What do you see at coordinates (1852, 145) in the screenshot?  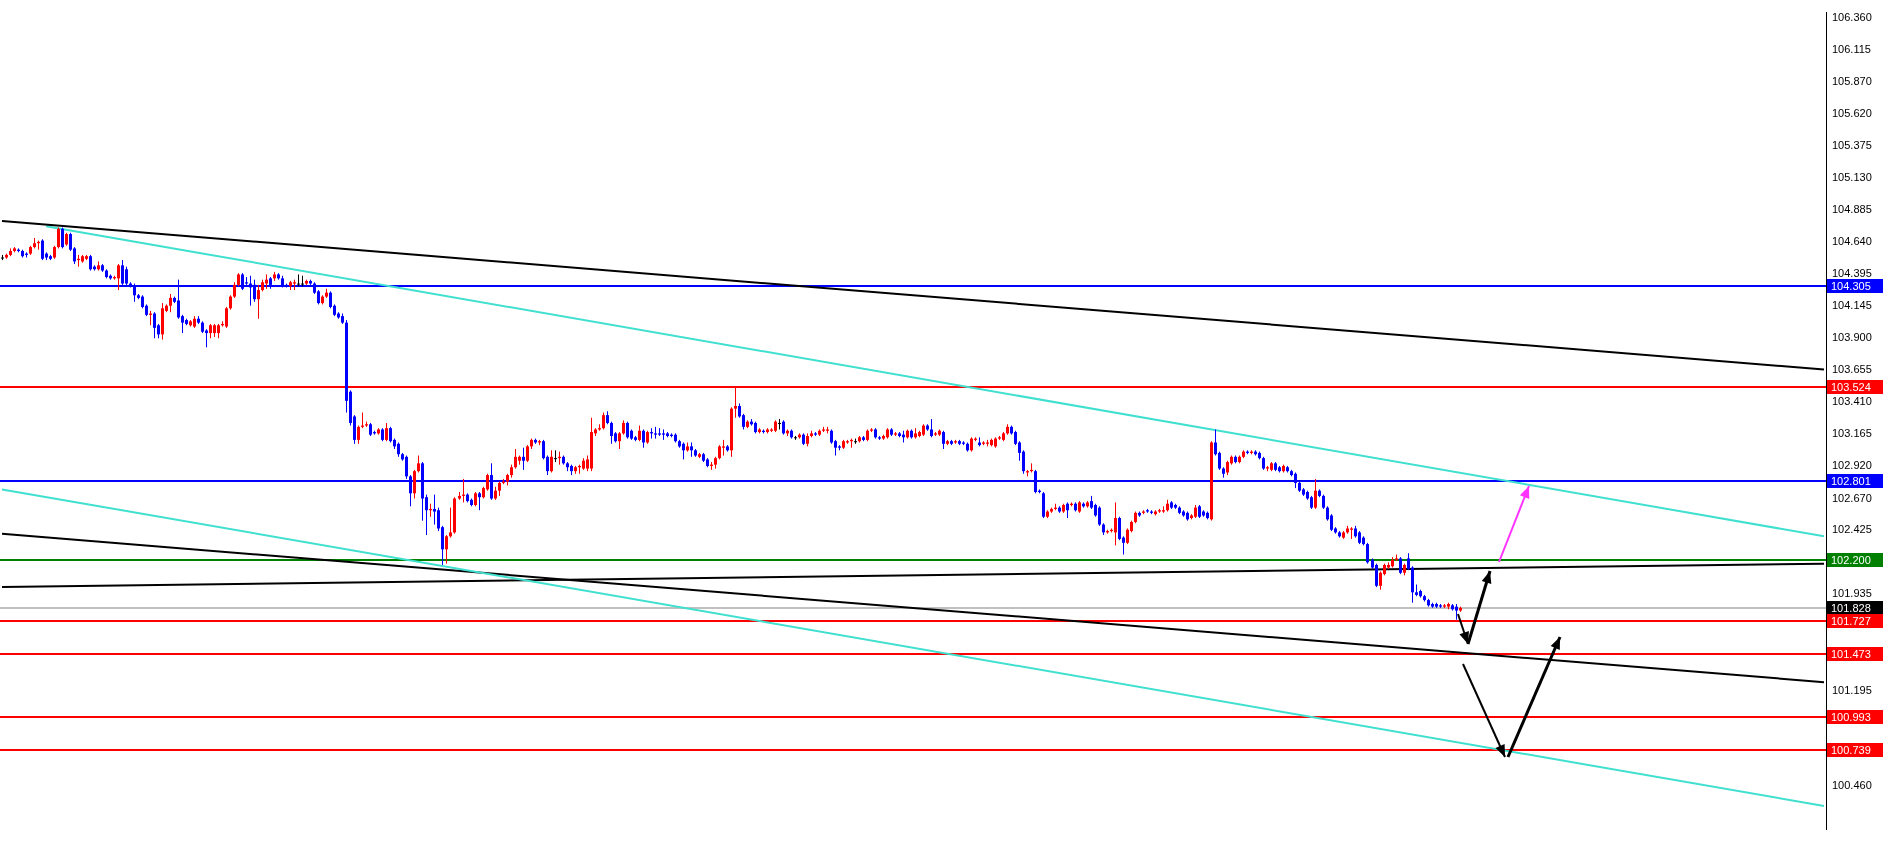 I see `y-tick-label: 105.375` at bounding box center [1852, 145].